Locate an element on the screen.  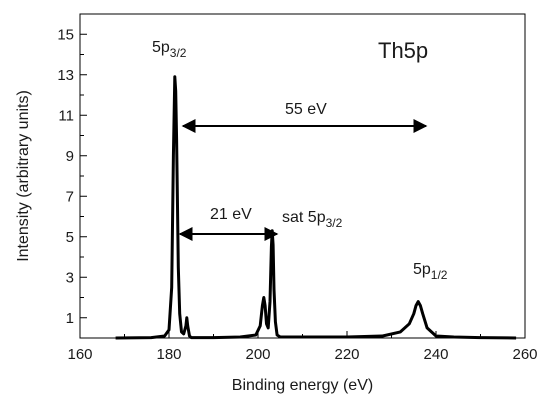
y-tick-label: 5 is located at coordinates (70, 237).